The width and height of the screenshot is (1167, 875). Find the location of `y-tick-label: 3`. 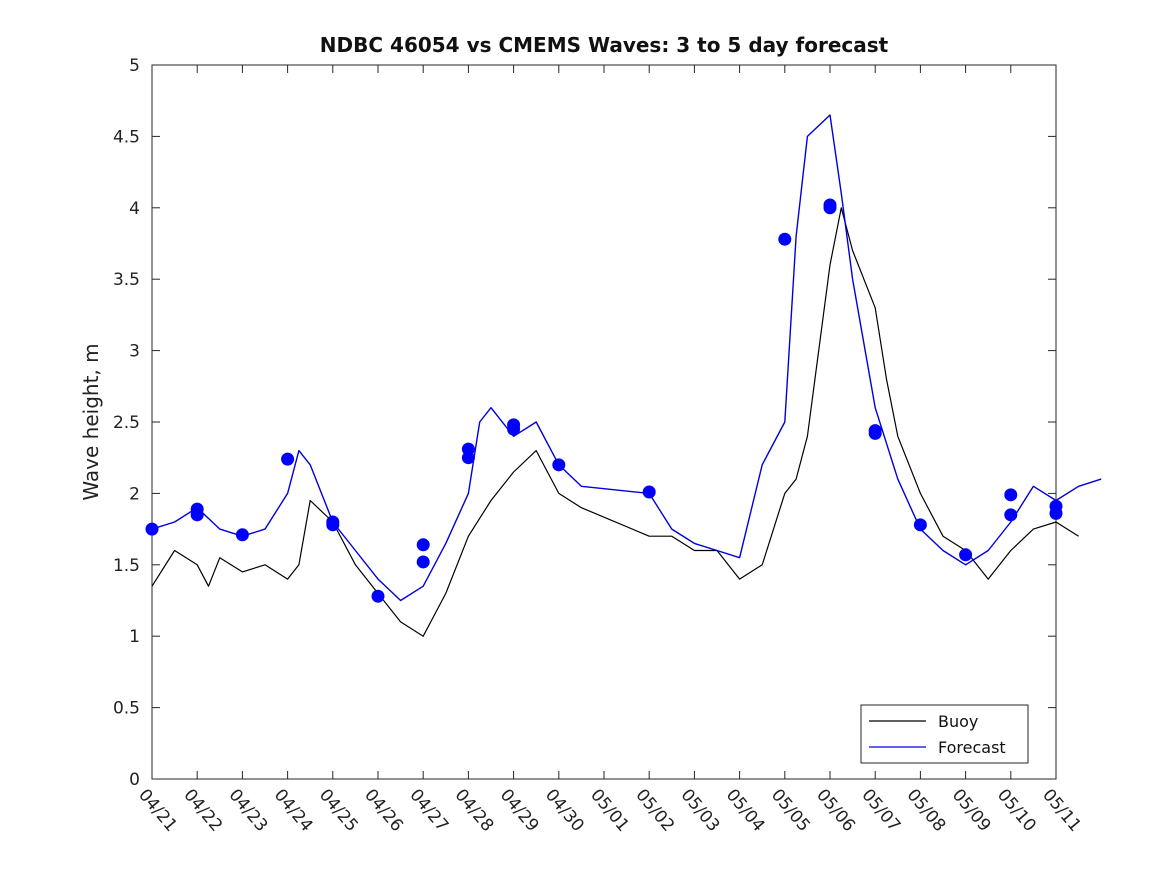

y-tick-label: 3 is located at coordinates (134, 352).